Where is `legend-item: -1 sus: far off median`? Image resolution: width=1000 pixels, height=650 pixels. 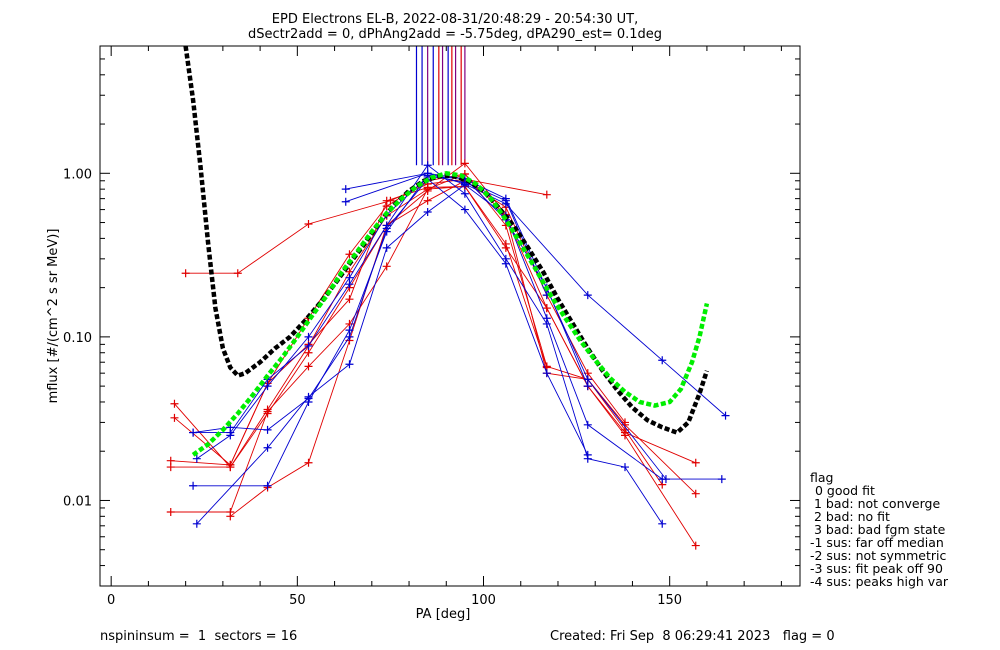 legend-item: -1 sus: far off median is located at coordinates (877, 542).